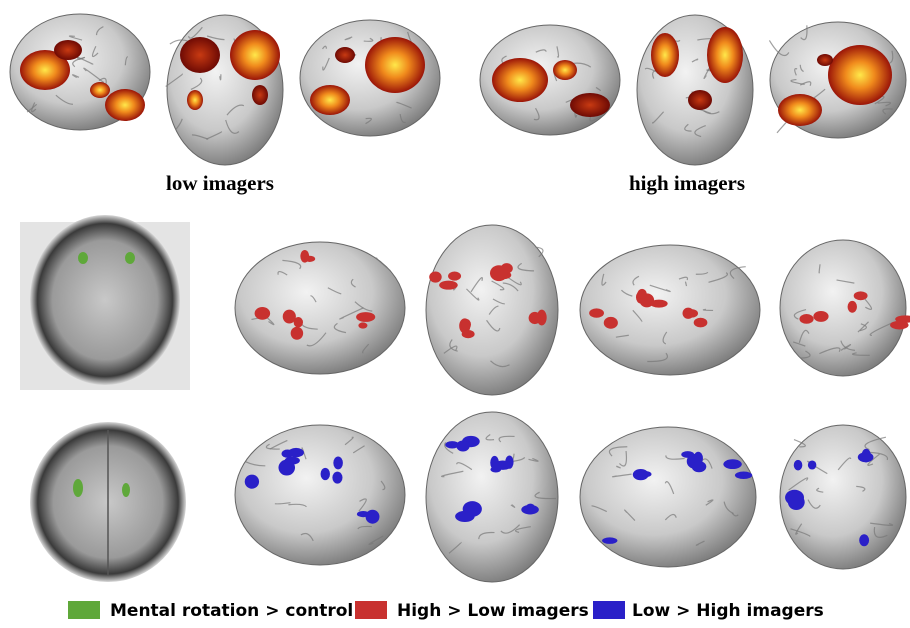  Describe the element at coordinates (728, 611) in the screenshot. I see `legend-label: Low > High imagers` at that location.